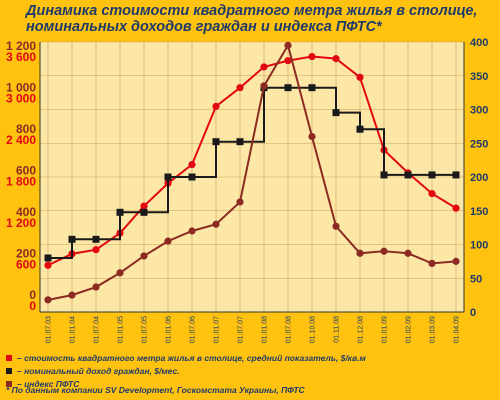 Image resolution: width=500 pixels, height=400 pixels. What do you see at coordinates (26, 129) in the screenshot?
I see `left-axis-tick-dark: 800` at bounding box center [26, 129].